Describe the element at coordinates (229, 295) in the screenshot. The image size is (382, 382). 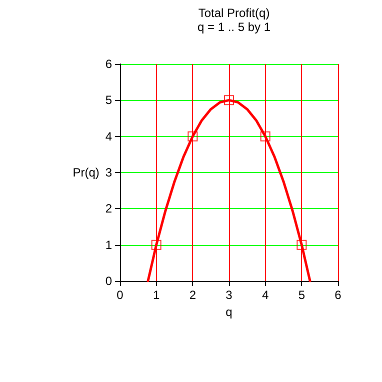
I see `x-tick-label: 3` at that location.